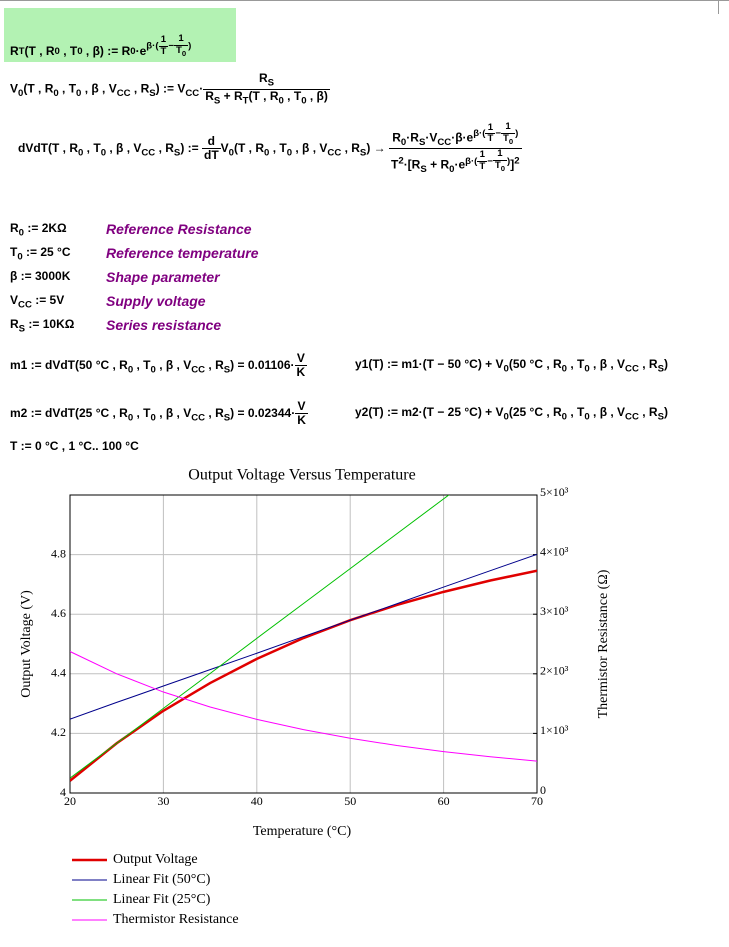 The image size is (729, 947). What do you see at coordinates (302, 831) in the screenshot?
I see `x-axis-label: Temperature (°C)` at bounding box center [302, 831].